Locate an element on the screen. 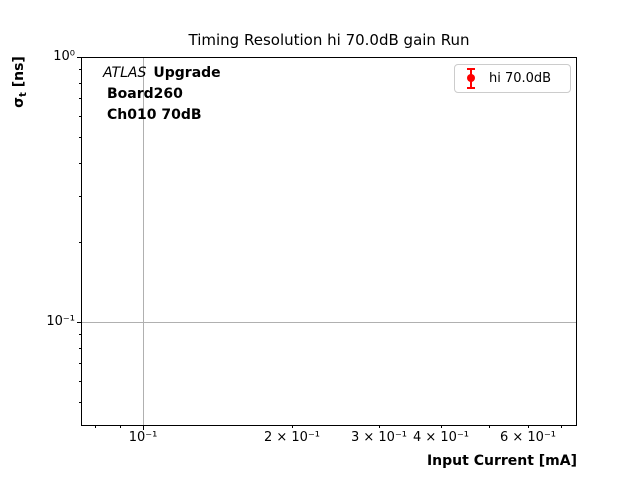  annotation-board: Board260 is located at coordinates (145, 94).